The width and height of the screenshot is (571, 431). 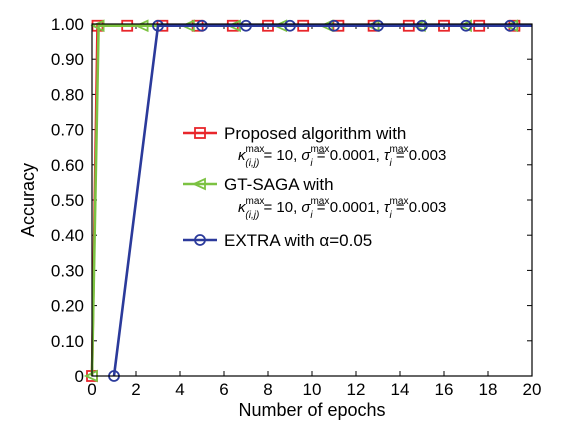 I want to click on x-tick-label: 14, so click(x=400, y=389).